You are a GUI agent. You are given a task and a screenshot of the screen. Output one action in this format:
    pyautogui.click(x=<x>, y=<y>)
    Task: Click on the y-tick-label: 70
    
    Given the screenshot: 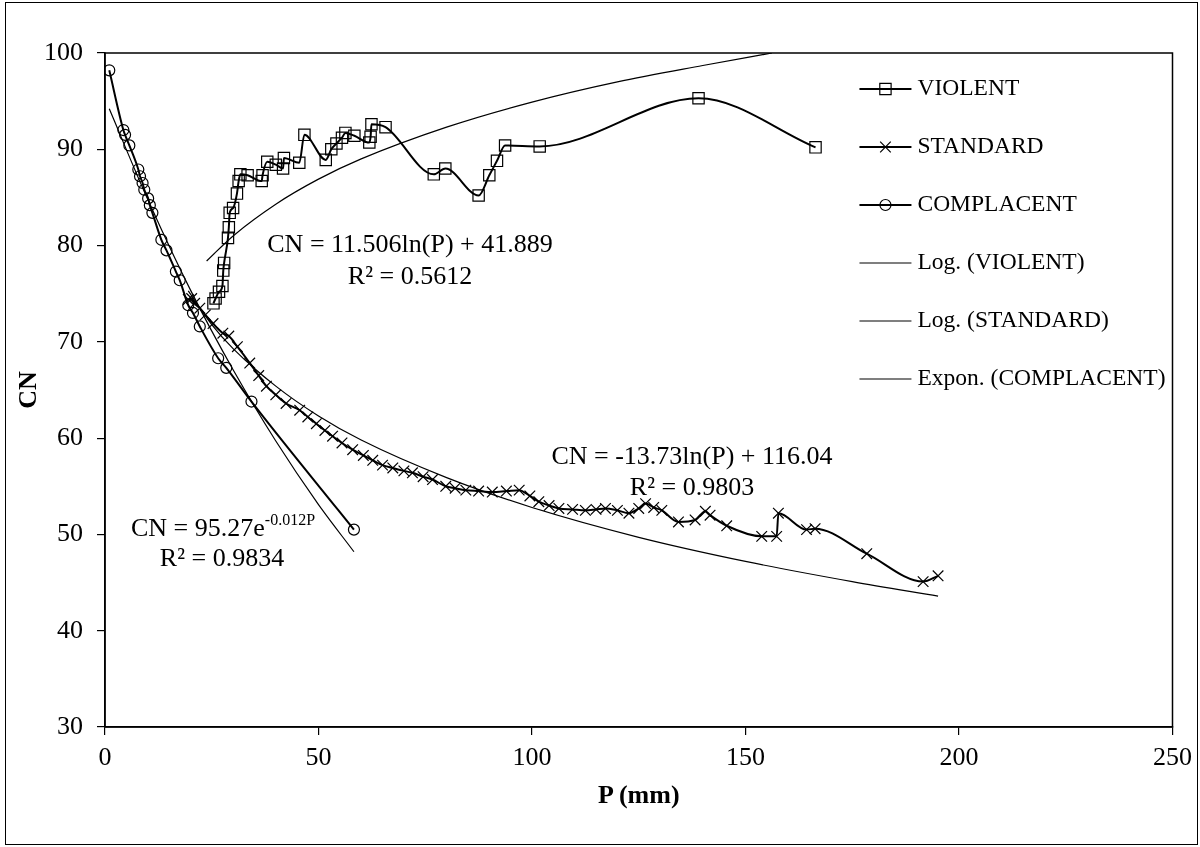 What is the action you would take?
    pyautogui.click(x=70, y=340)
    